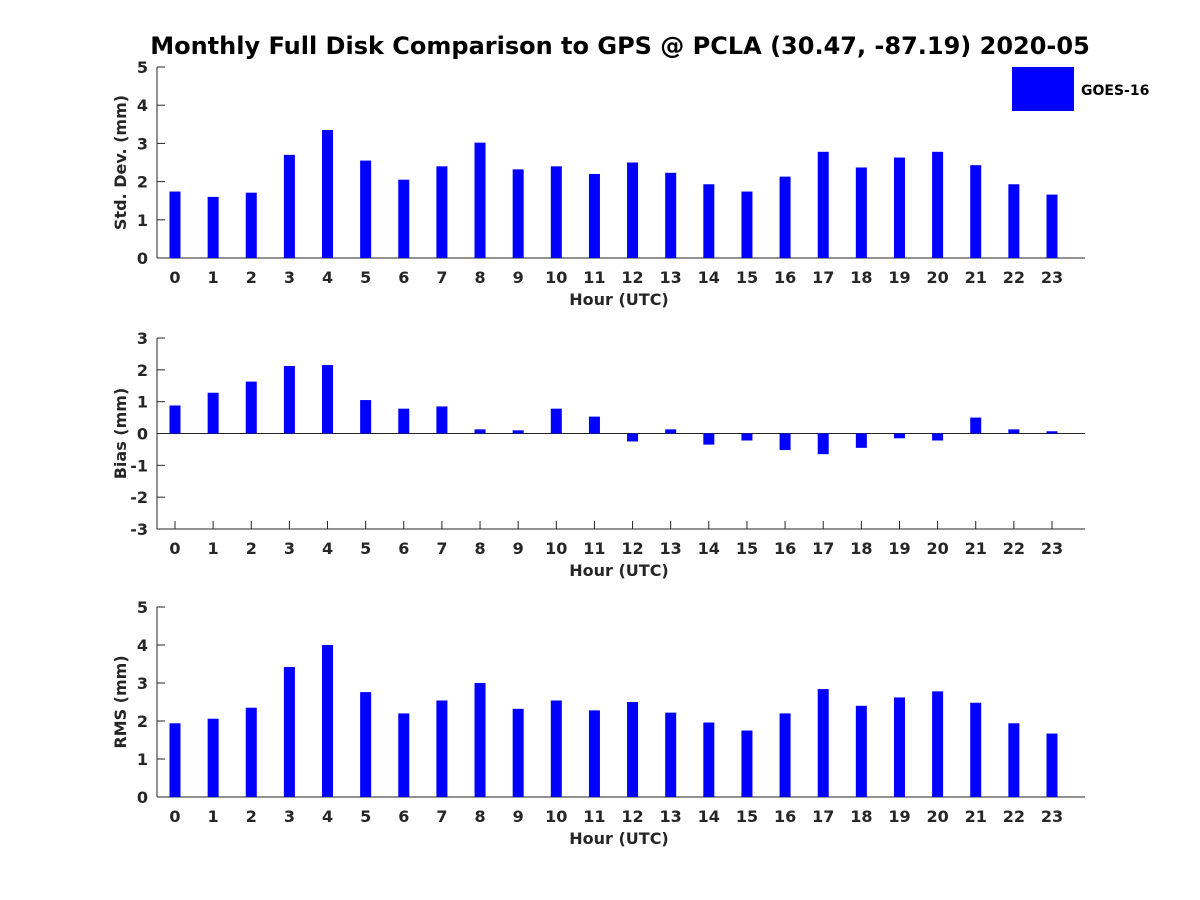 Image resolution: width=1200 pixels, height=900 pixels. What do you see at coordinates (556, 277) in the screenshot?
I see `std-dev-xtick-label: 10` at bounding box center [556, 277].